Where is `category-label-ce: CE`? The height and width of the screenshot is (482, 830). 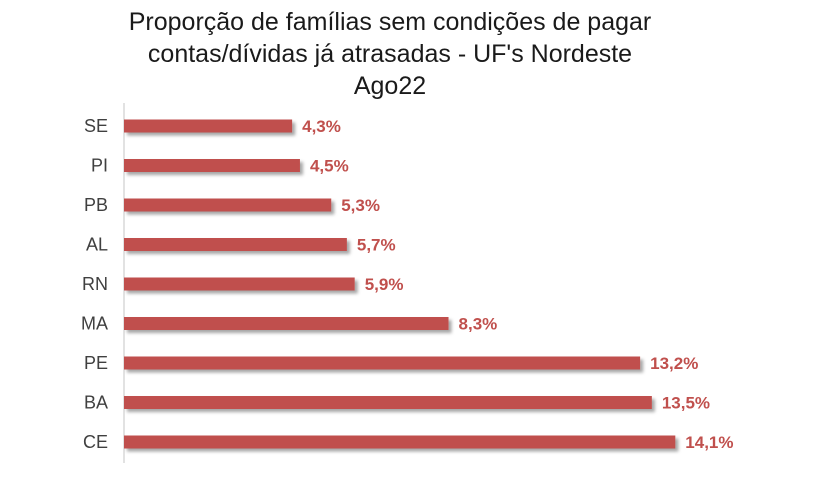 category-label-ce: CE is located at coordinates (95, 442).